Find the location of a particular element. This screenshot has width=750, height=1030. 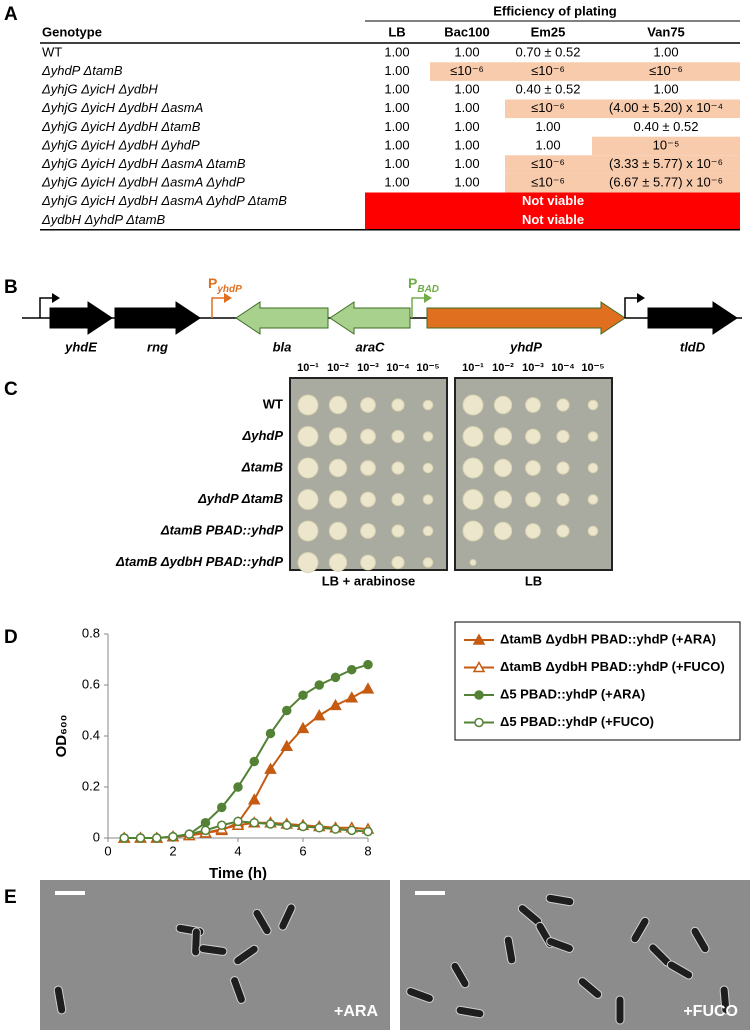

dilution-label: 10⁻³ is located at coordinates (368, 368).